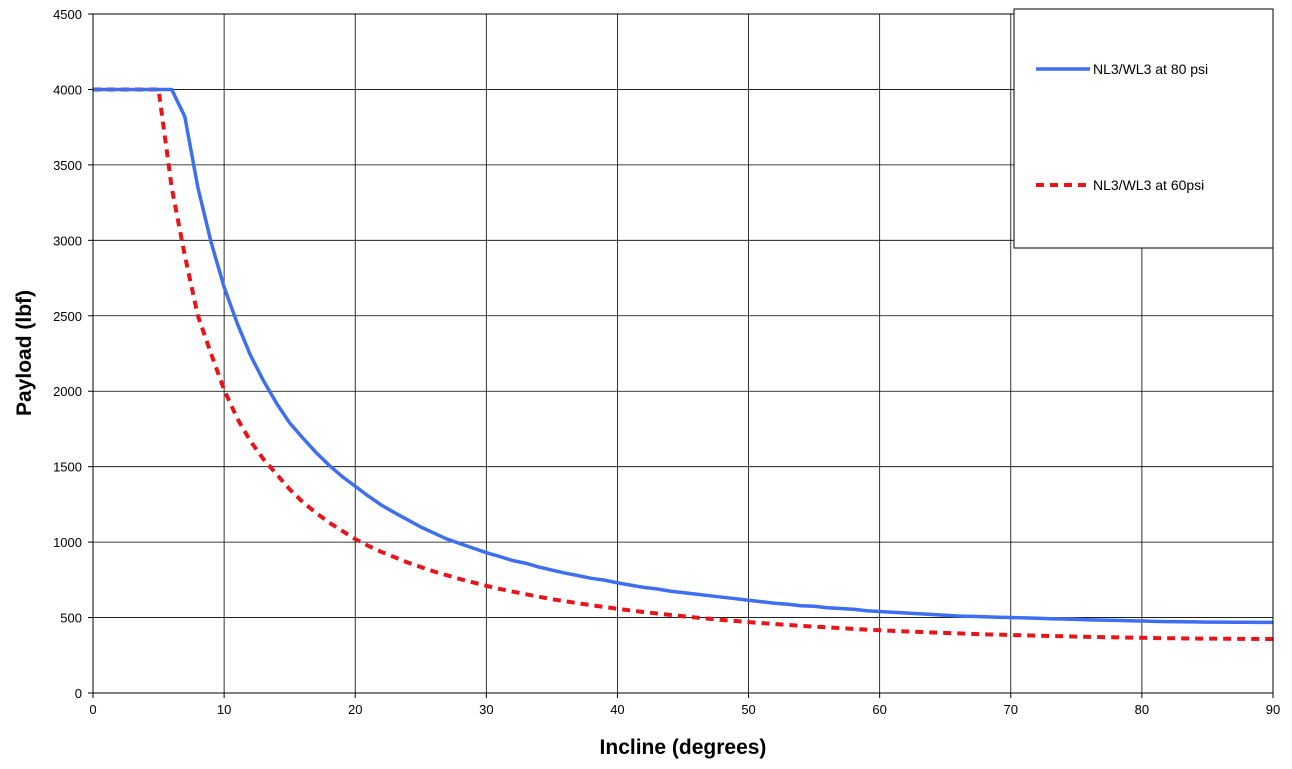 The width and height of the screenshot is (1292, 769). Describe the element at coordinates (748, 709) in the screenshot. I see `x-tick-label: 50` at that location.